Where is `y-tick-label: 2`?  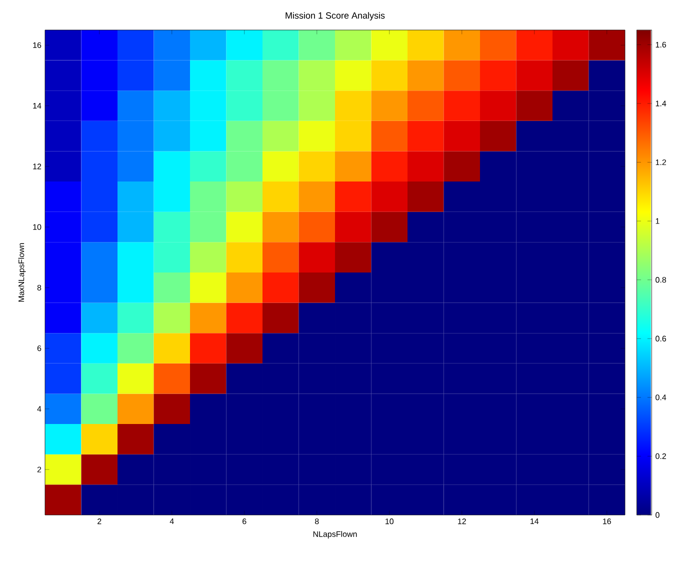
y-tick-label: 2 is located at coordinates (39, 469).